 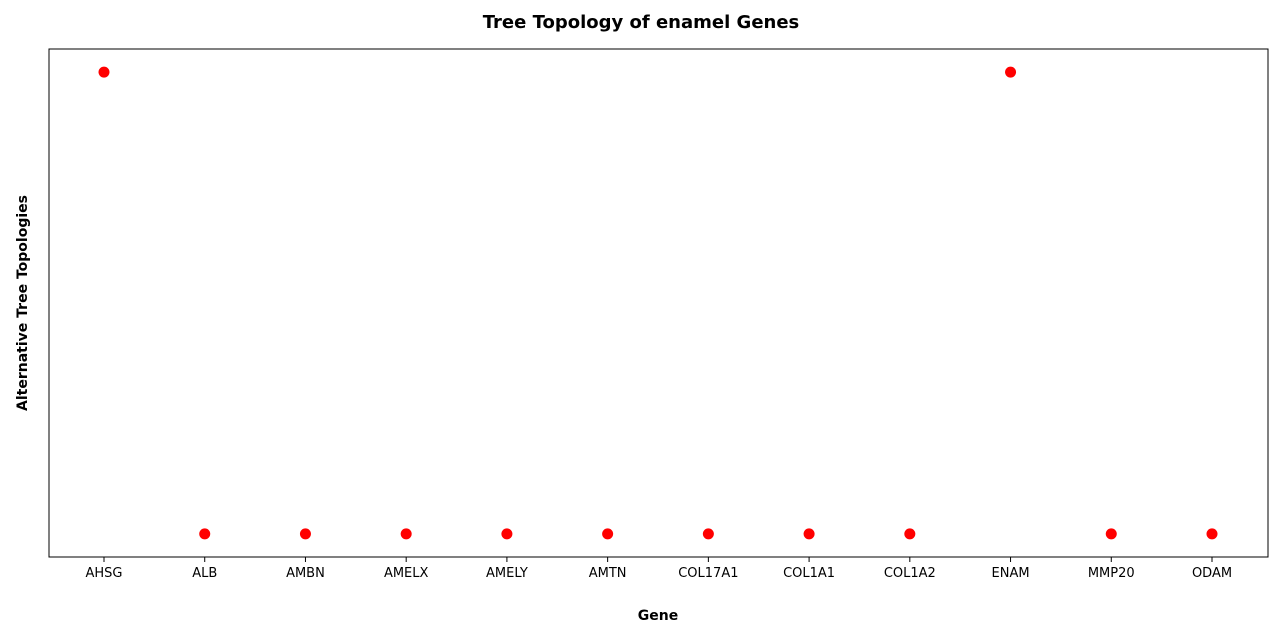 I want to click on y-axis-label: Alternative Tree Topologies, so click(x=23, y=303).